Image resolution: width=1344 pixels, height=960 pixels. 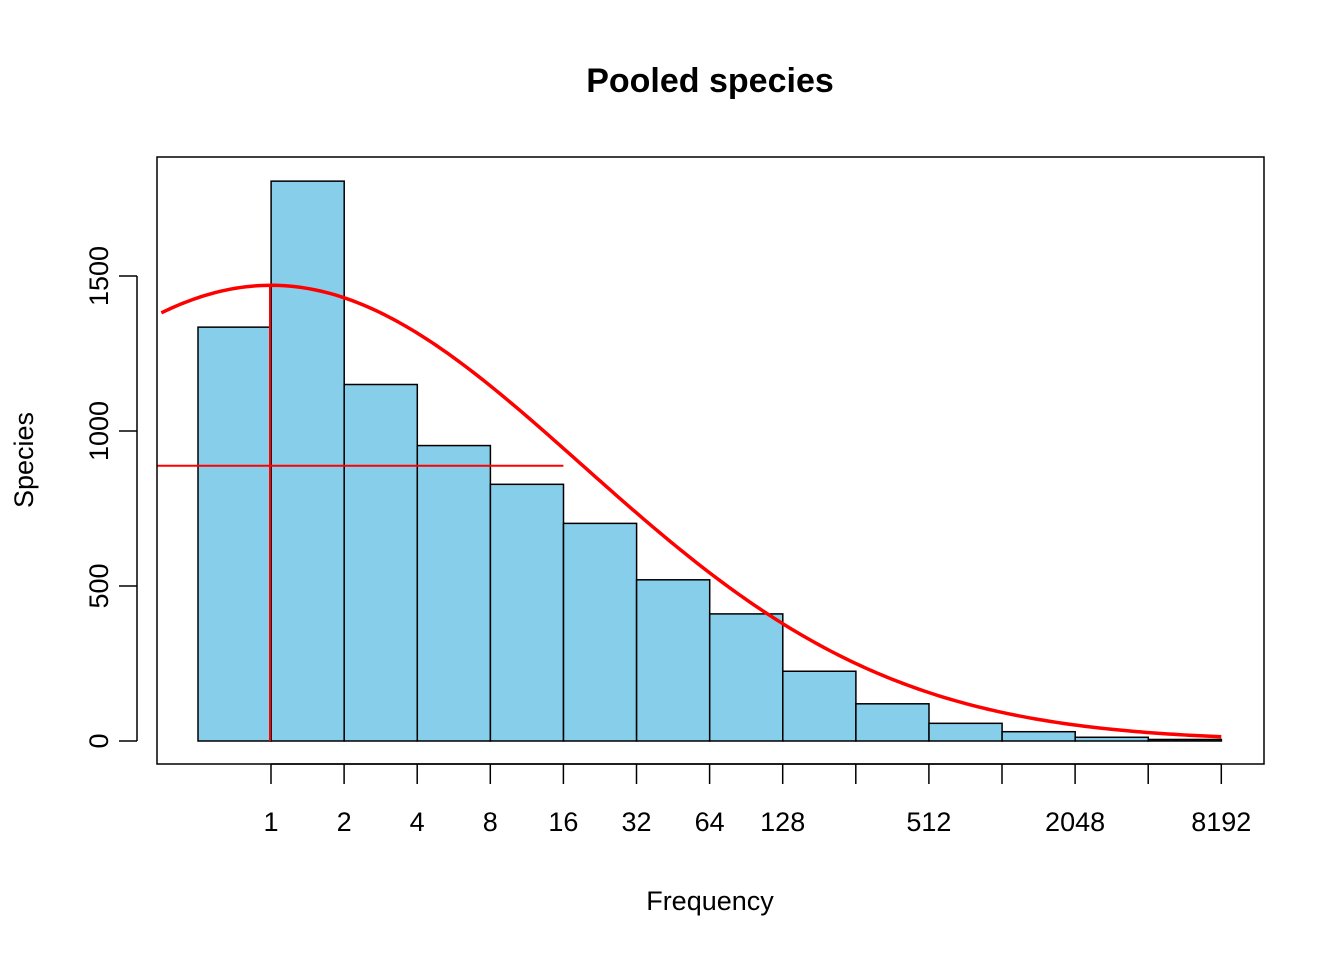 What do you see at coordinates (710, 901) in the screenshot?
I see `x-axis-label: Frequency` at bounding box center [710, 901].